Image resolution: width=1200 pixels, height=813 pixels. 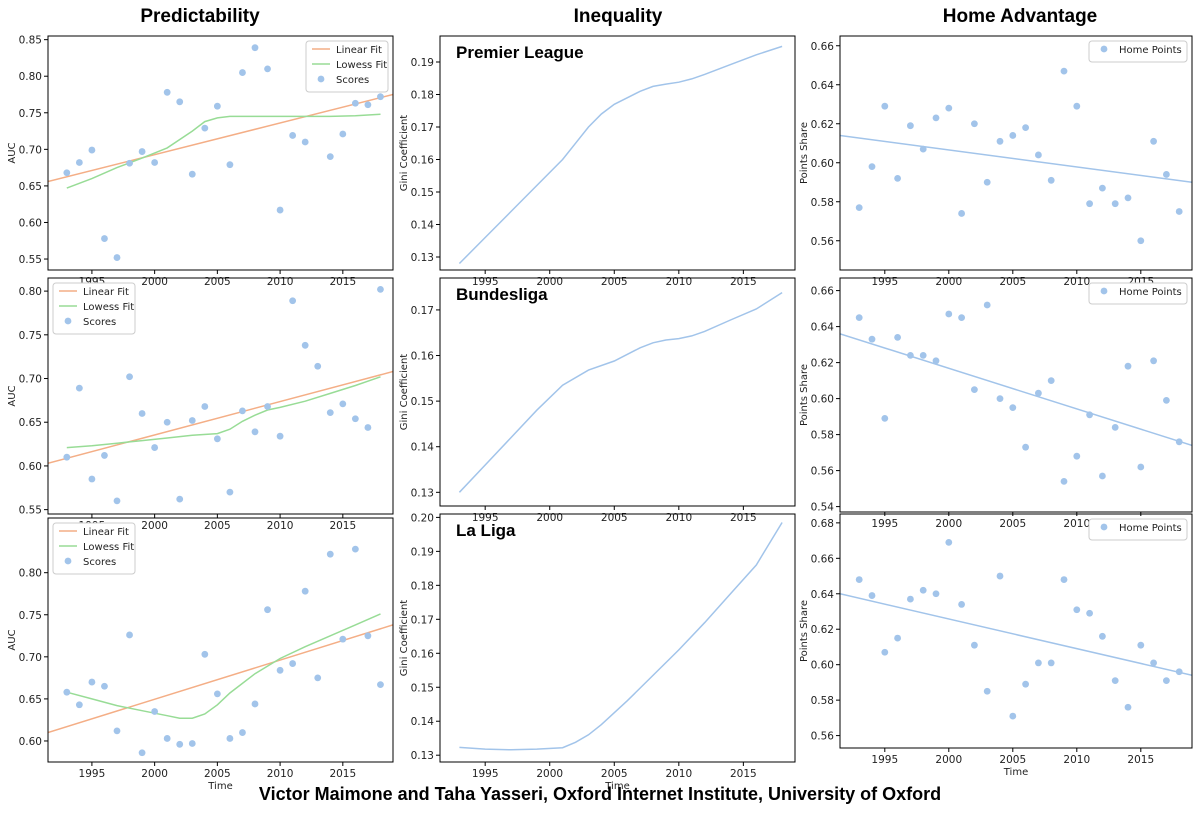 I want to click on plot-area, so click(x=1016, y=629).